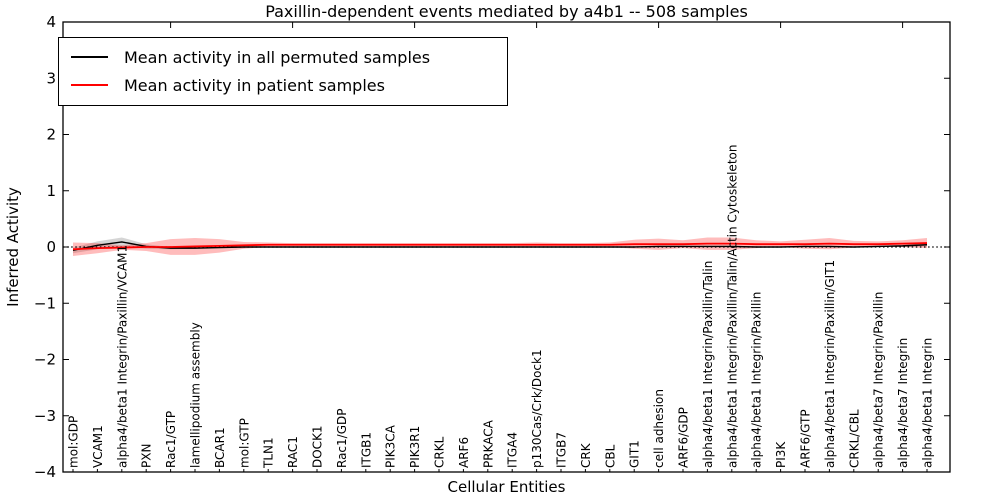 The image size is (1000, 500). I want to click on x-category-label: alpha4/beta1 Integrin/Paxillin/GIT1, so click(830, 364).